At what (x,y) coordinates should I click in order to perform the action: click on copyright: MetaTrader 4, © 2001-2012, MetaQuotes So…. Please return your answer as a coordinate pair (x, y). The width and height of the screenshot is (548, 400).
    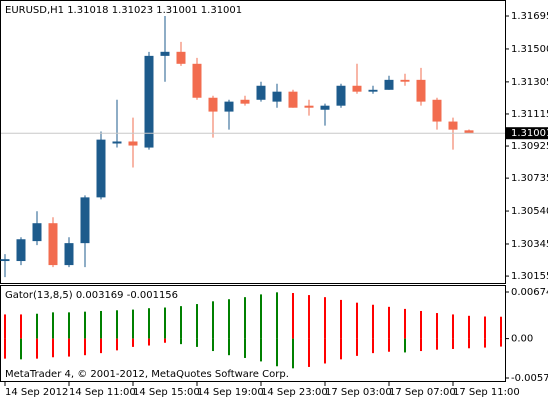
    Looking at the image, I should click on (147, 374).